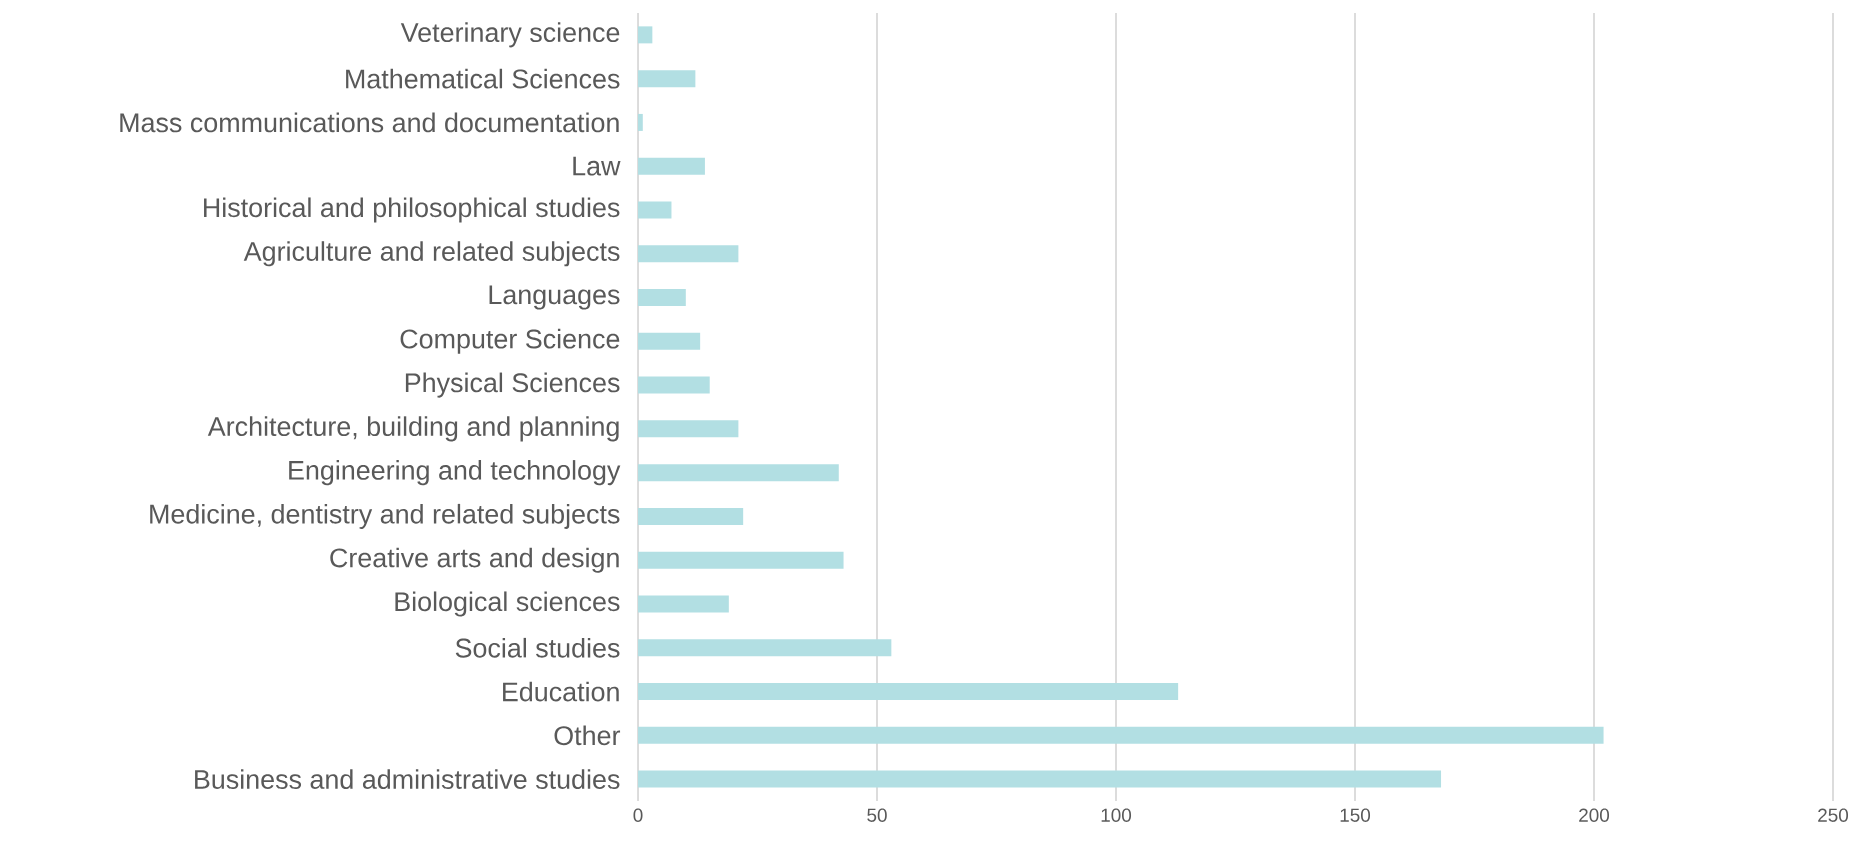 The height and width of the screenshot is (851, 1863). I want to click on y-tick-label: Other, so click(587, 735).